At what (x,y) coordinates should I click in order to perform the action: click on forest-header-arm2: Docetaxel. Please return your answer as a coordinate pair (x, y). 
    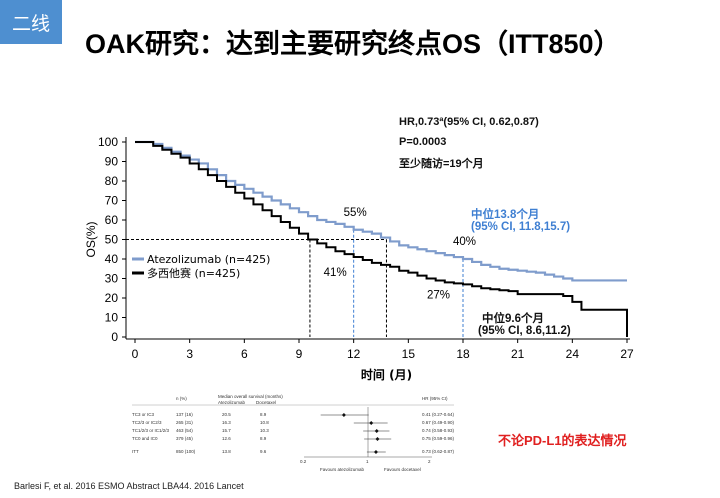
    Looking at the image, I should click on (266, 402).